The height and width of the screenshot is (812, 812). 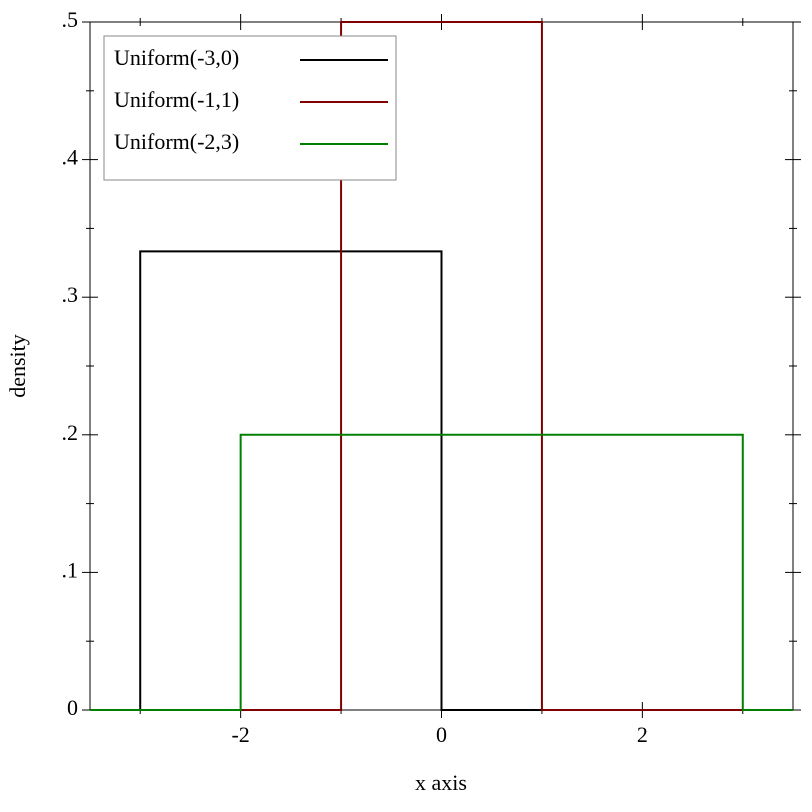 I want to click on x-tick-label: -2, so click(x=240, y=734).